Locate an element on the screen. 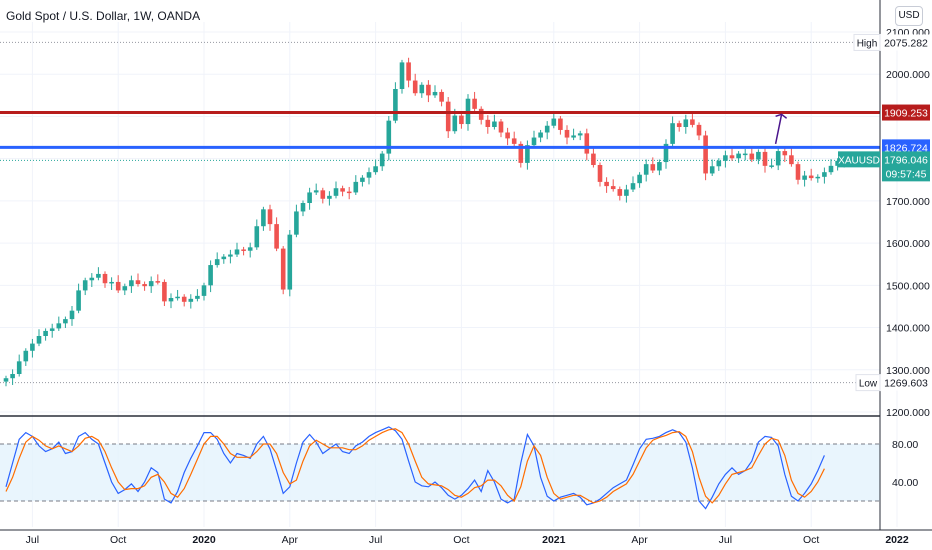 The width and height of the screenshot is (932, 550). high-value-tag-text: 2075.282 is located at coordinates (906, 43).